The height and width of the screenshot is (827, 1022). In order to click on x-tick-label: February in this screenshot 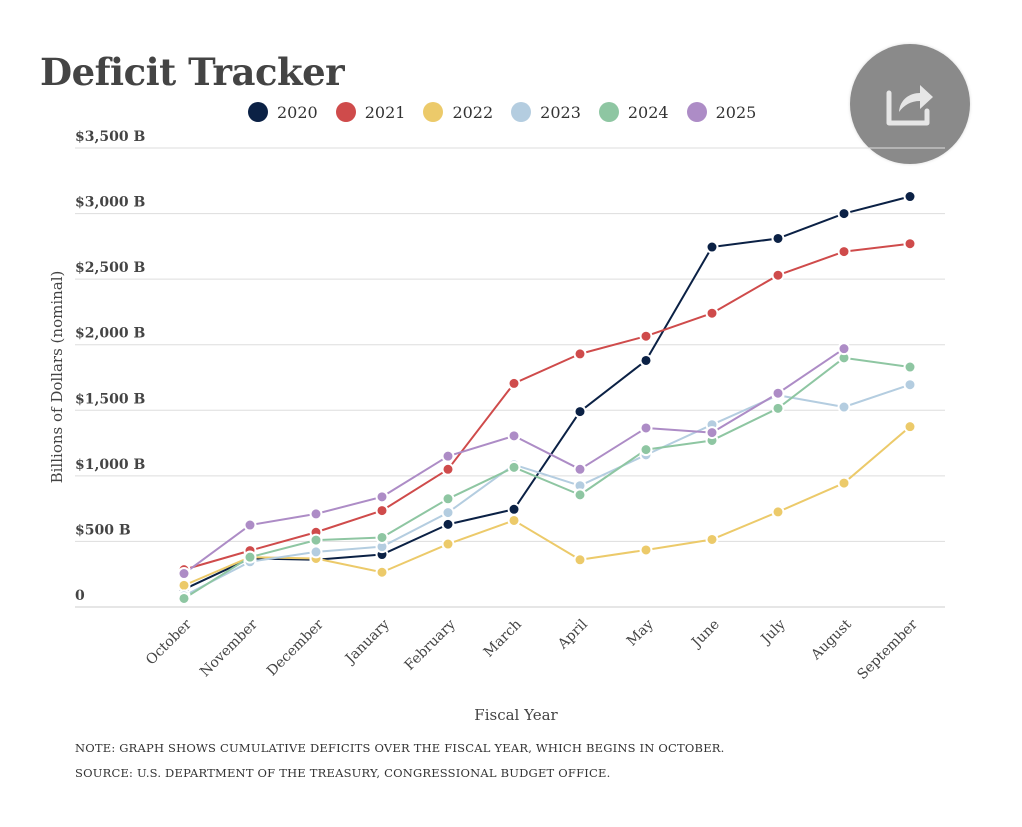, I will do `click(430, 644)`.